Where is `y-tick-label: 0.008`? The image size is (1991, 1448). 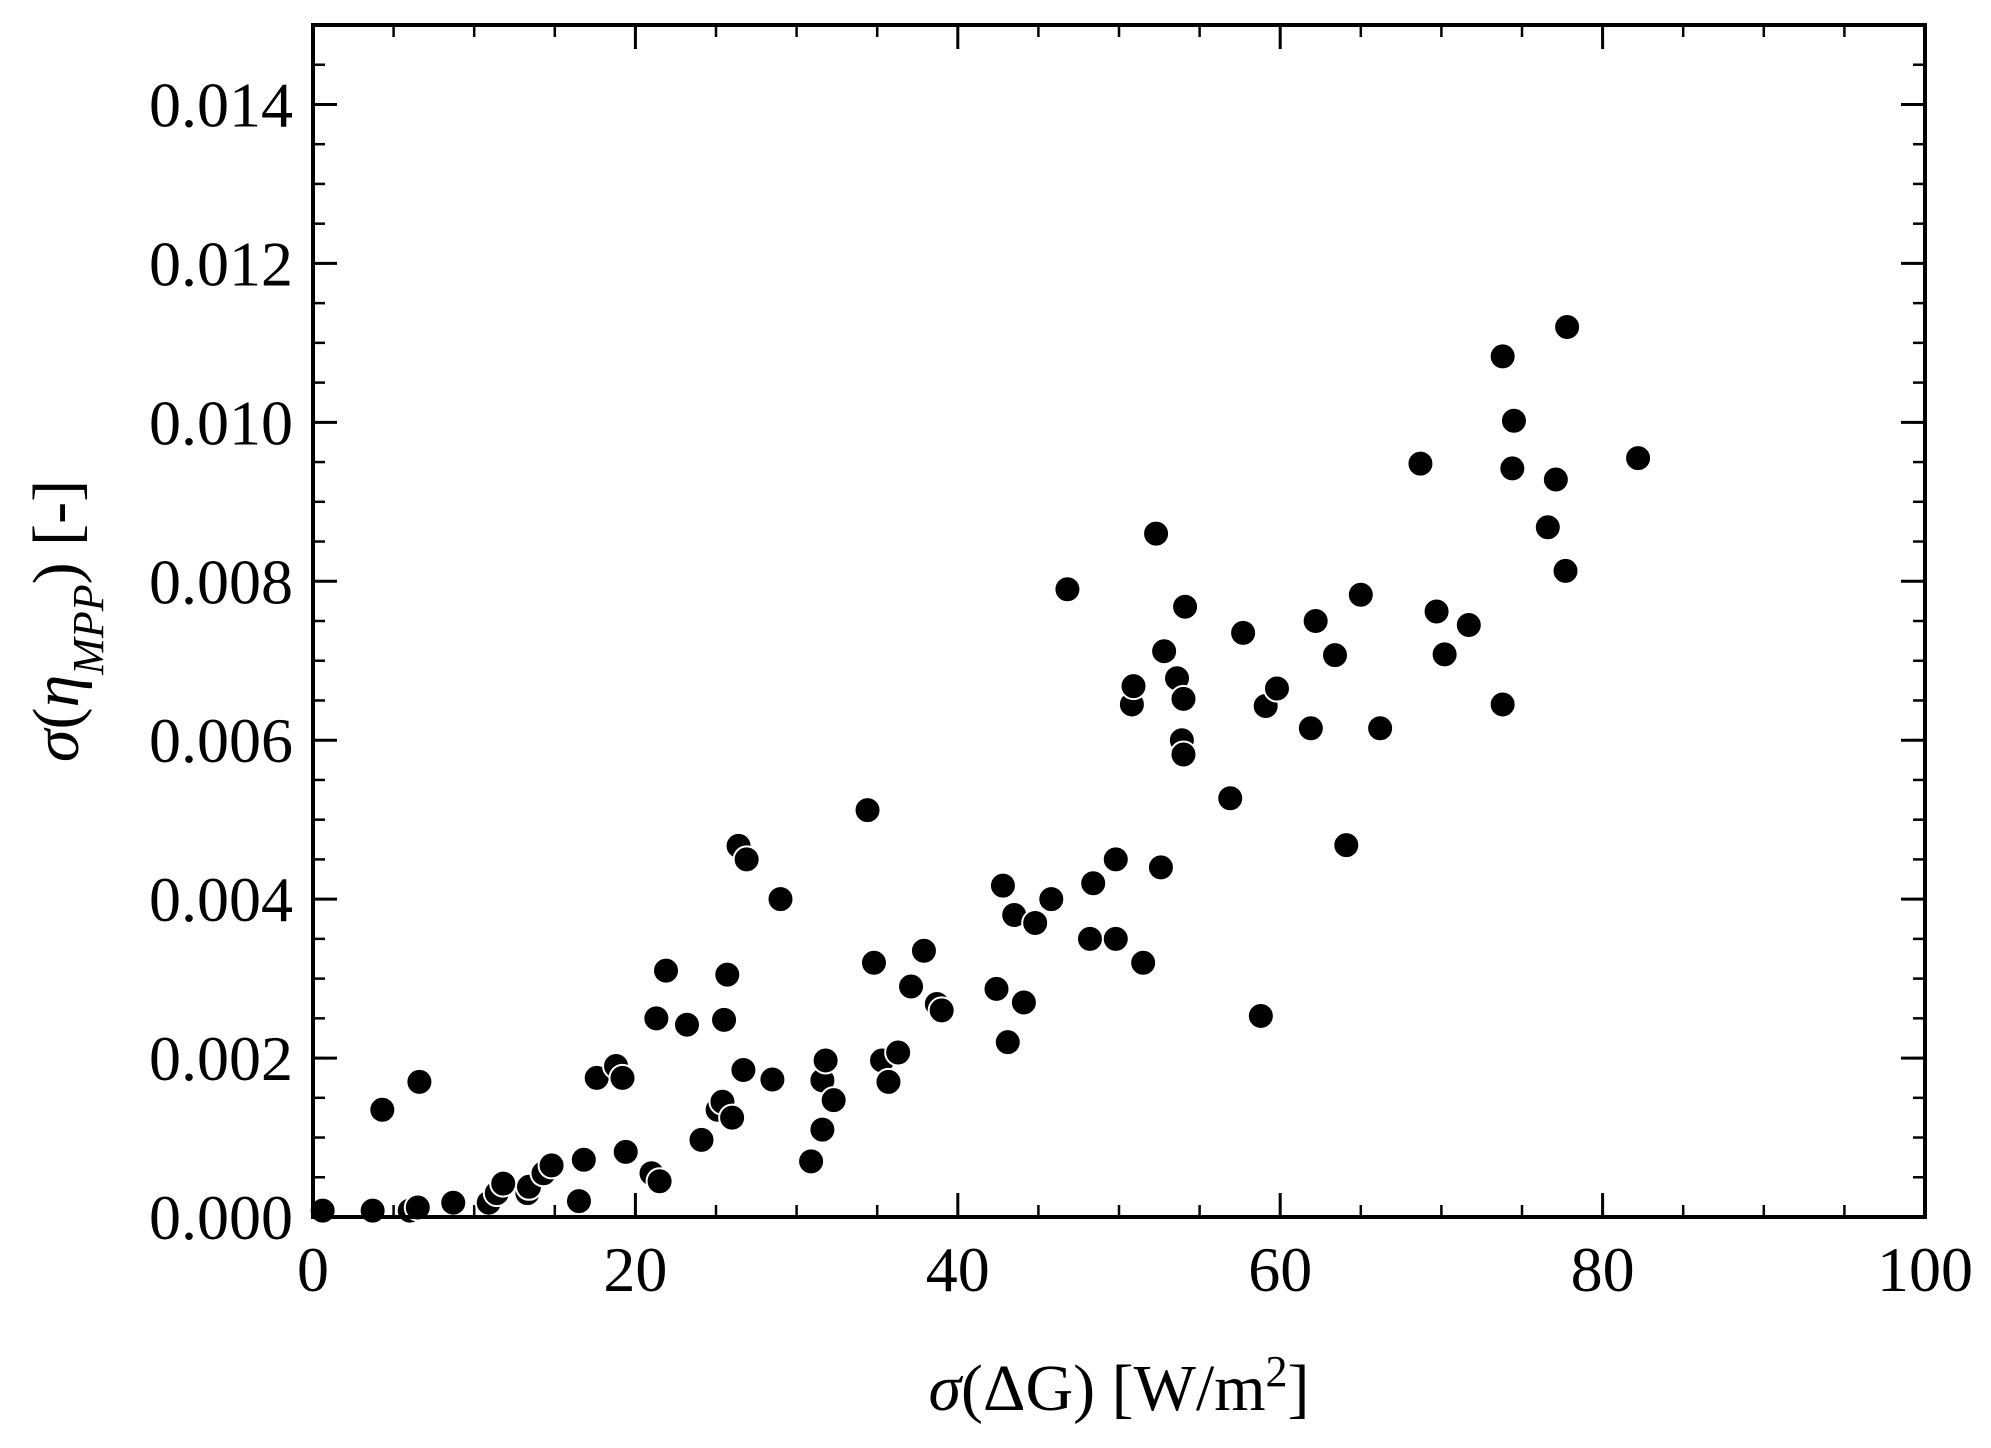
y-tick-label: 0.008 is located at coordinates (221, 581).